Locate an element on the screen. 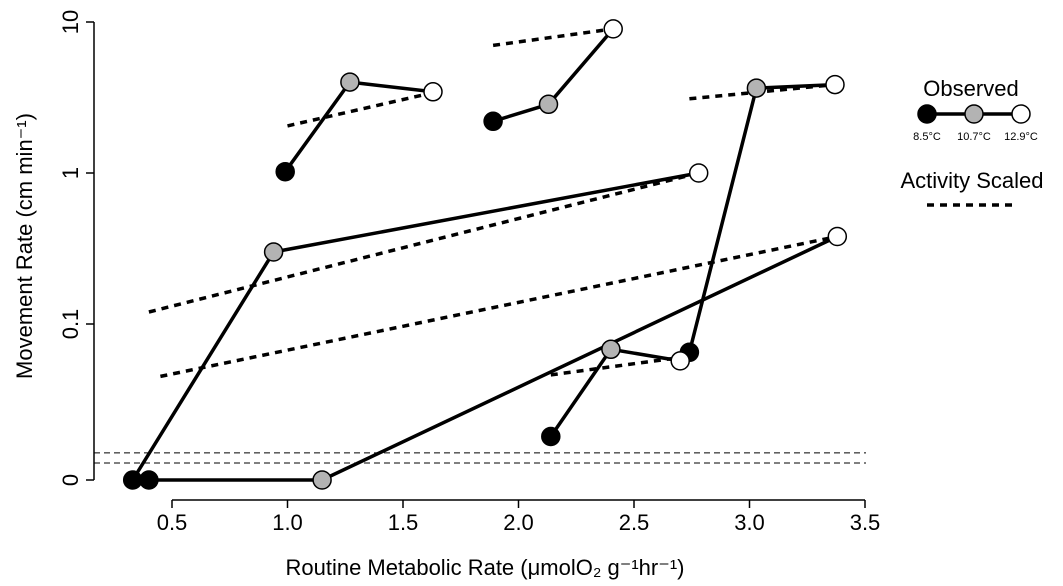 The image size is (1063, 586). legend-scaled-title: Activity Scaled is located at coordinates (971, 180).